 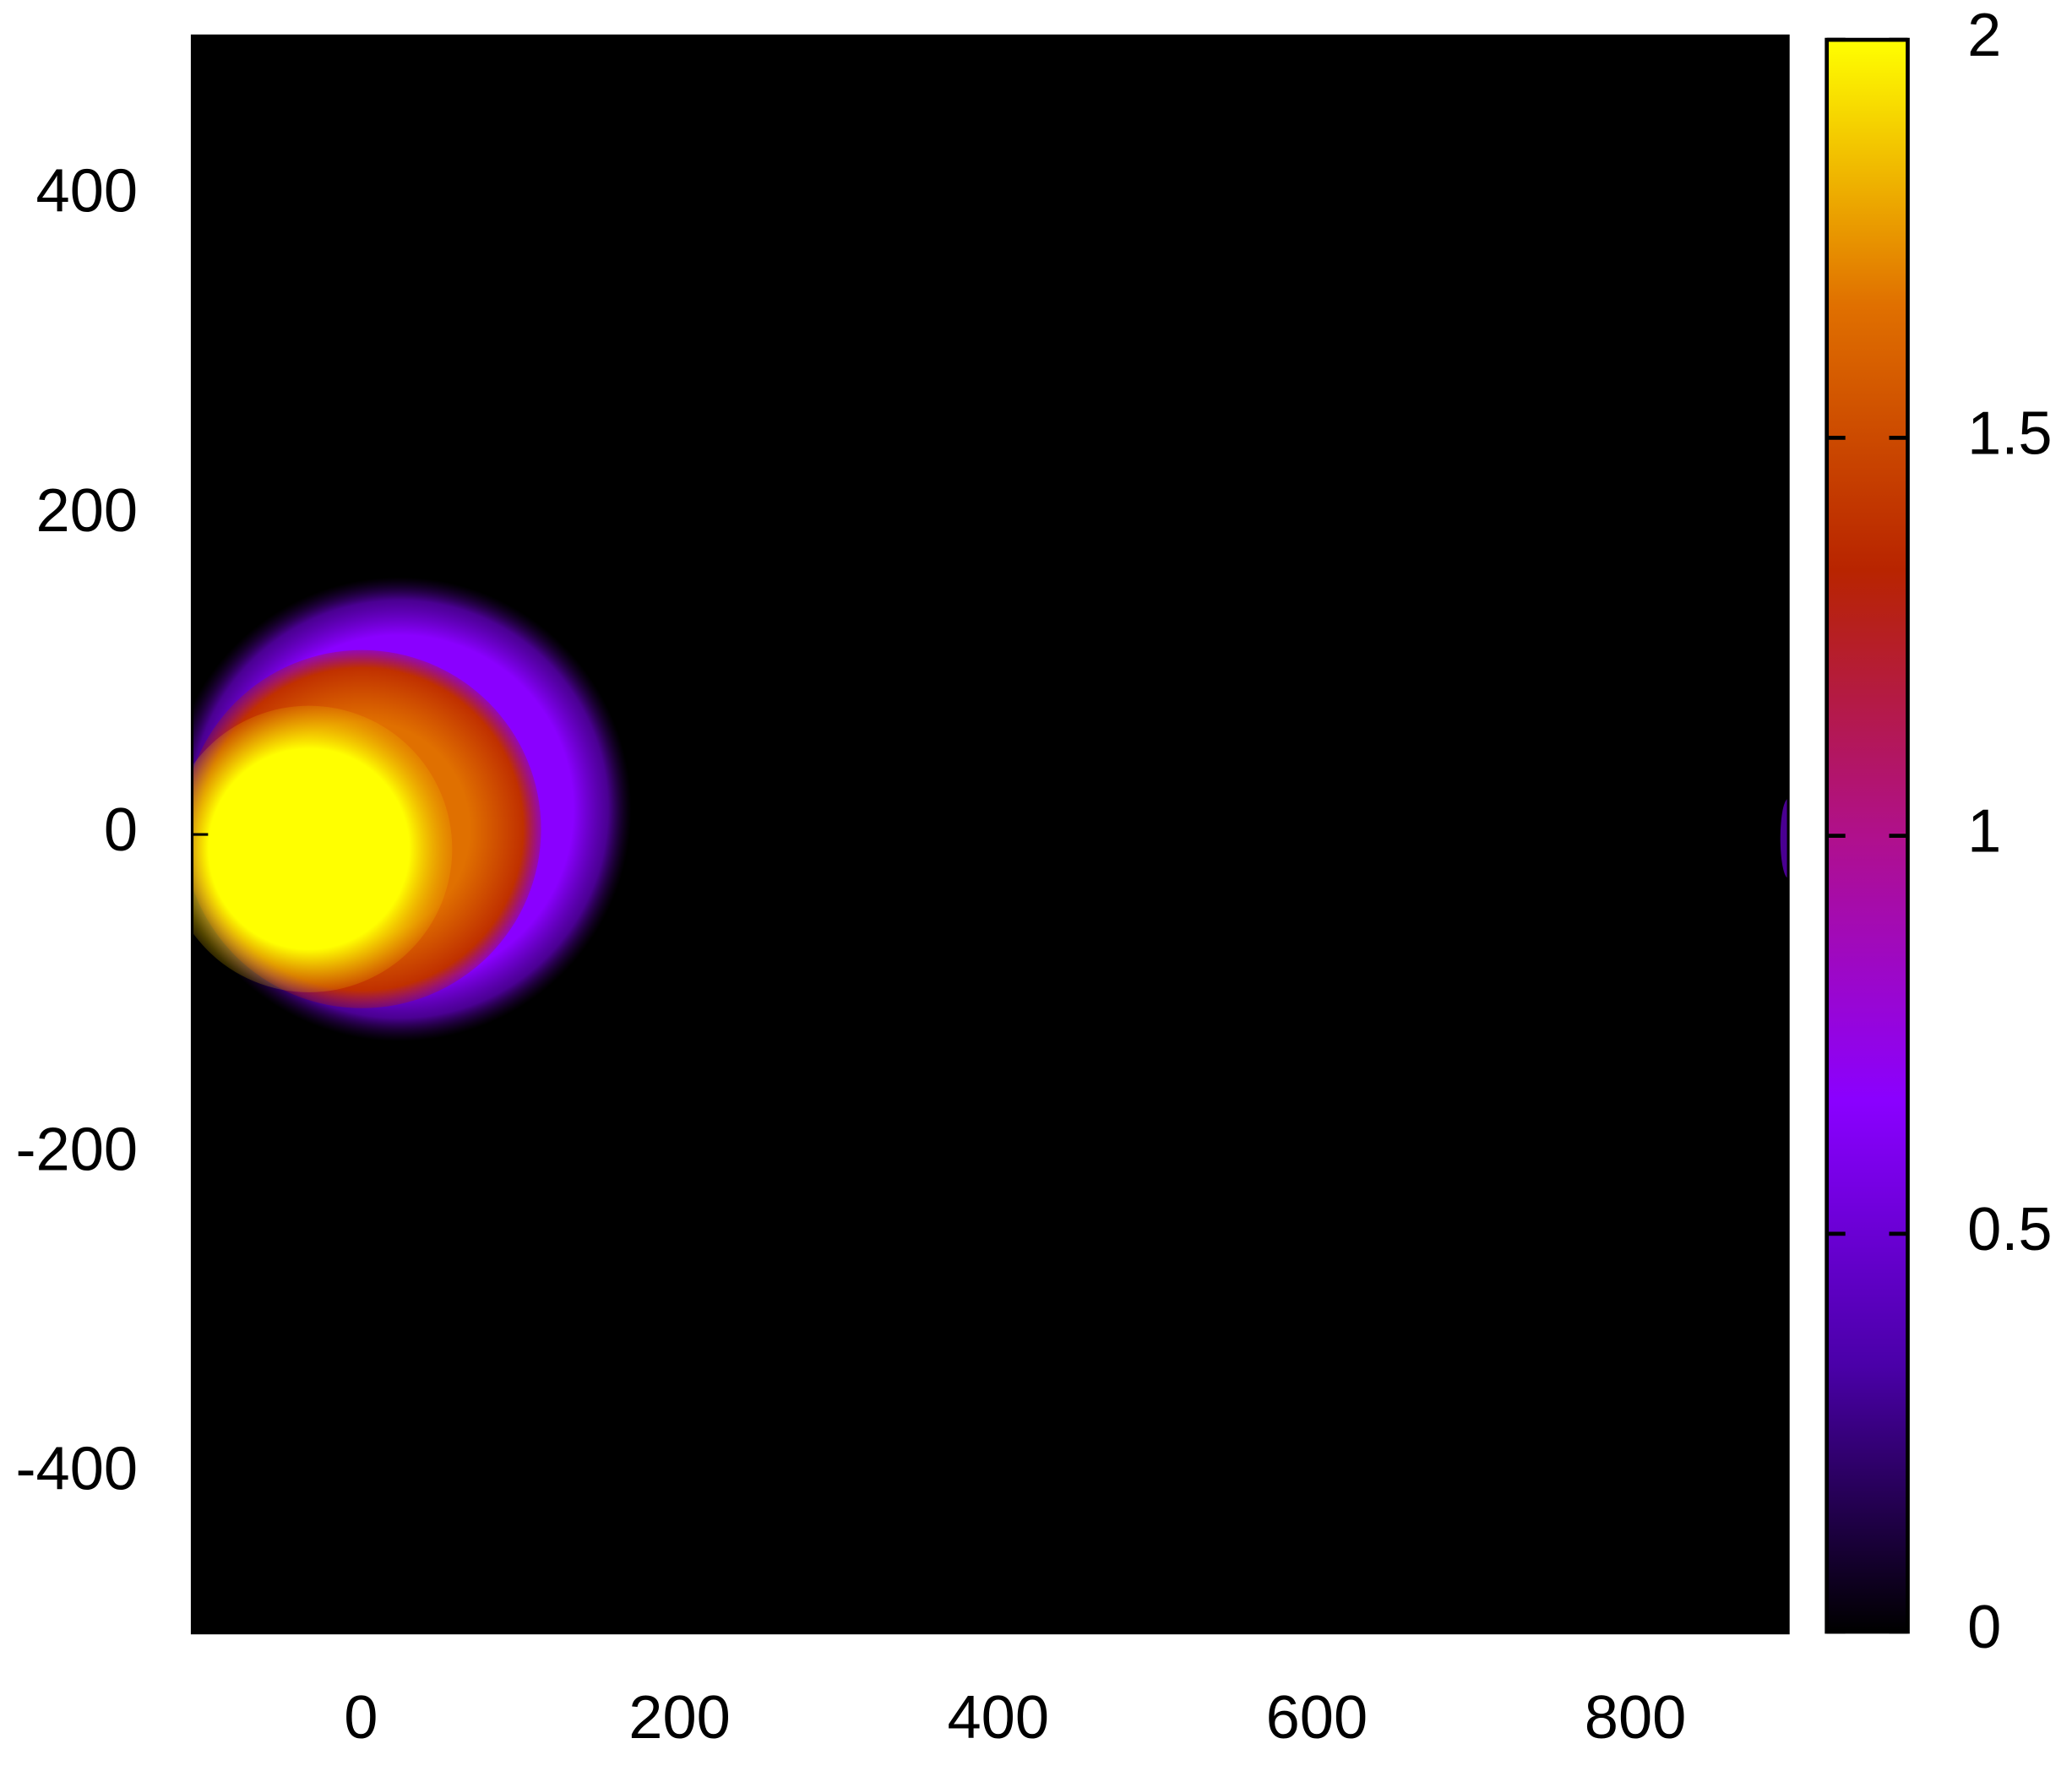 What do you see at coordinates (998, 1718) in the screenshot?
I see `x-tick-label: 400` at bounding box center [998, 1718].